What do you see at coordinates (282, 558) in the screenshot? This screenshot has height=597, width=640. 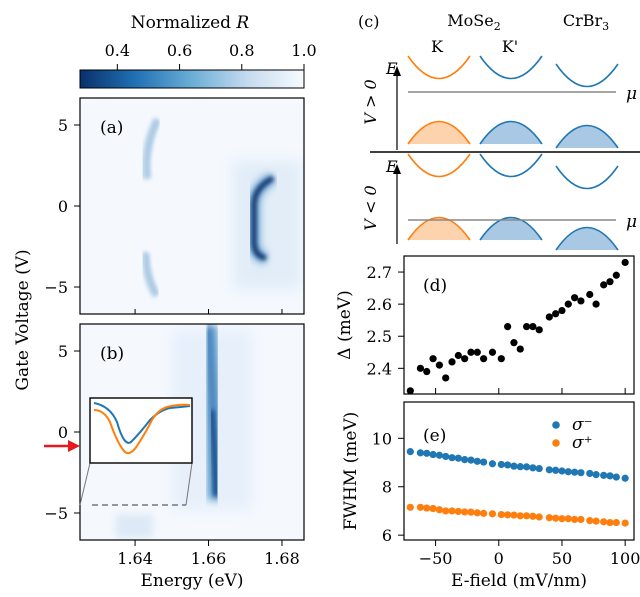 I see `panel-b-xtick-label: 1.68` at bounding box center [282, 558].